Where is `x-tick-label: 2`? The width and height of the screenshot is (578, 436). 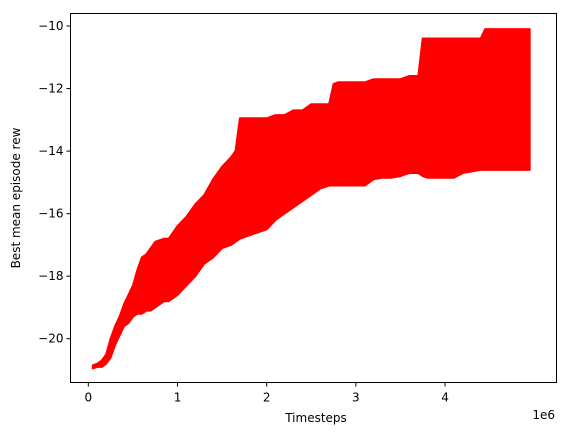
x-tick-label: 2 is located at coordinates (267, 398).